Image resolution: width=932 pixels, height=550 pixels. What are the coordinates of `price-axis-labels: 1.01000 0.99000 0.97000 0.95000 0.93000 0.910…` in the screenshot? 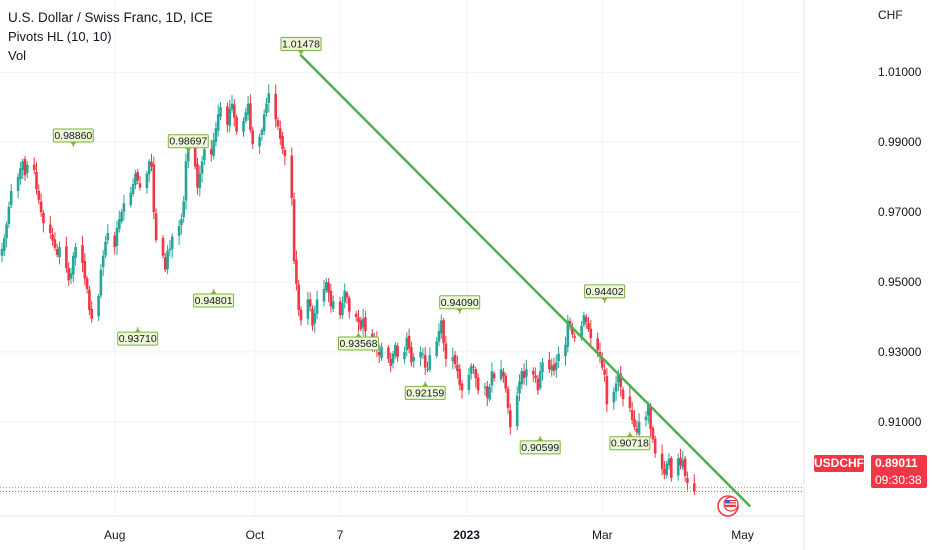 It's located at (900, 247).